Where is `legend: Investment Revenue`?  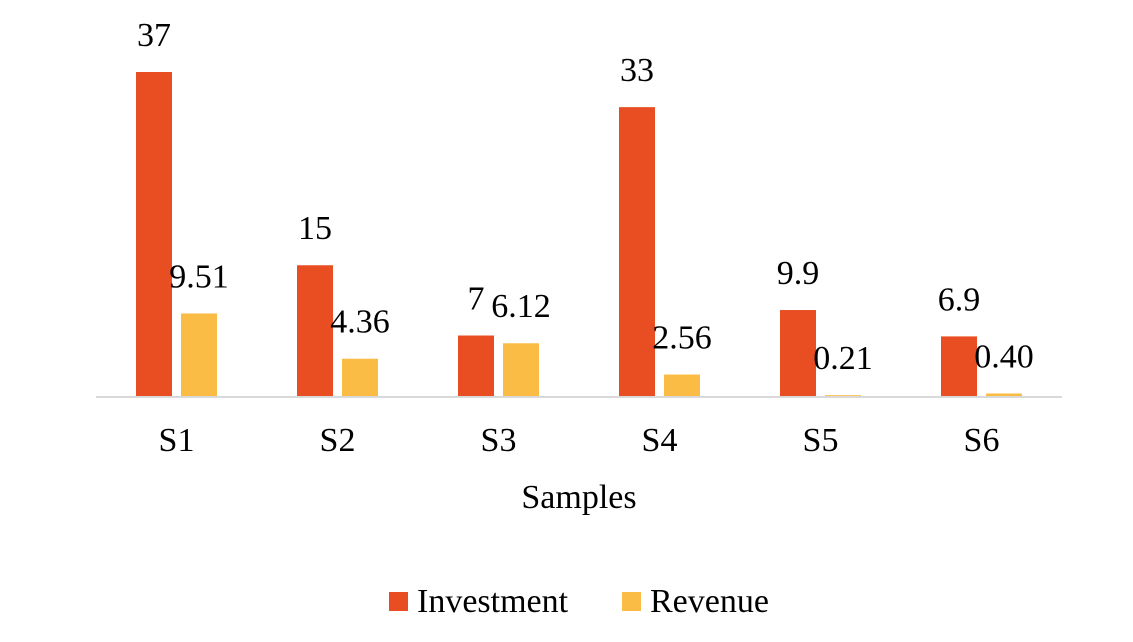
legend: Investment Revenue is located at coordinates (579, 601).